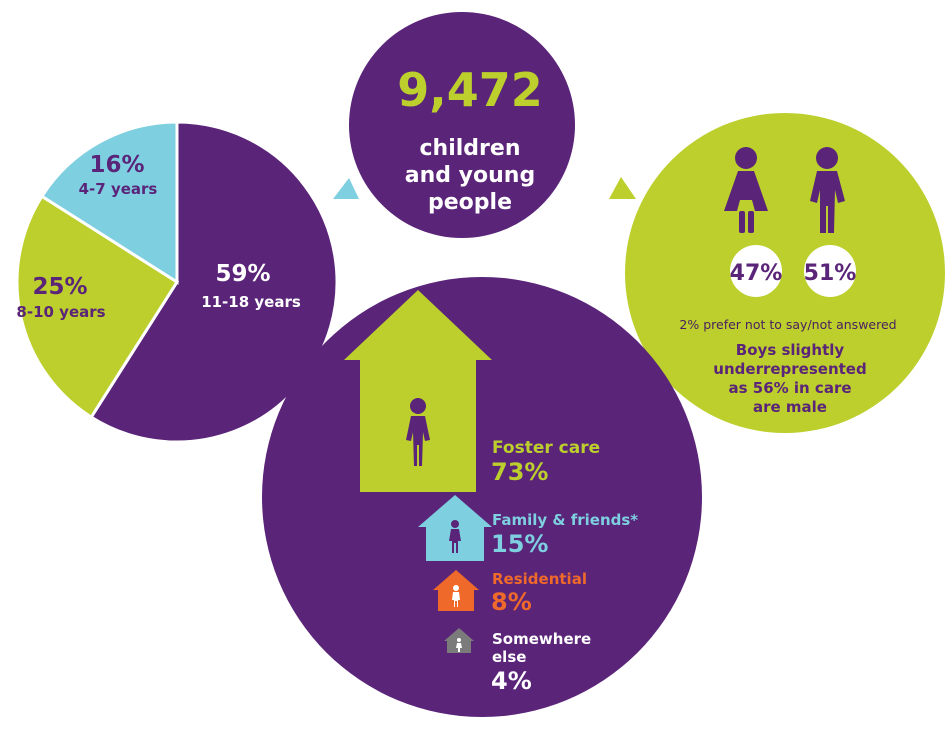  Describe the element at coordinates (827, 190) in the screenshot. I see `boy-icon` at that location.